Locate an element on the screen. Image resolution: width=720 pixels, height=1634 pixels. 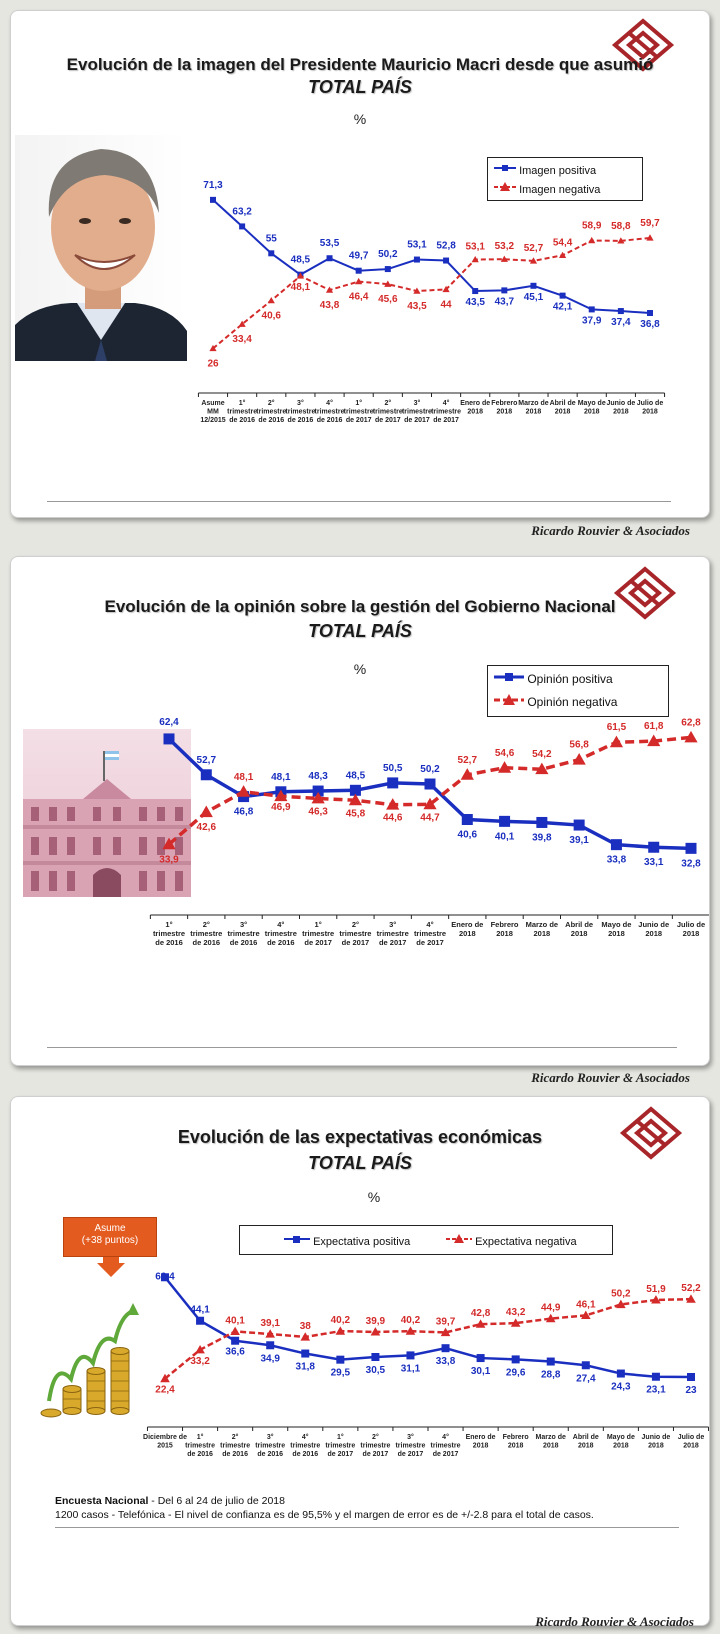
data-label-positive: 50,5 is located at coordinates (393, 768).